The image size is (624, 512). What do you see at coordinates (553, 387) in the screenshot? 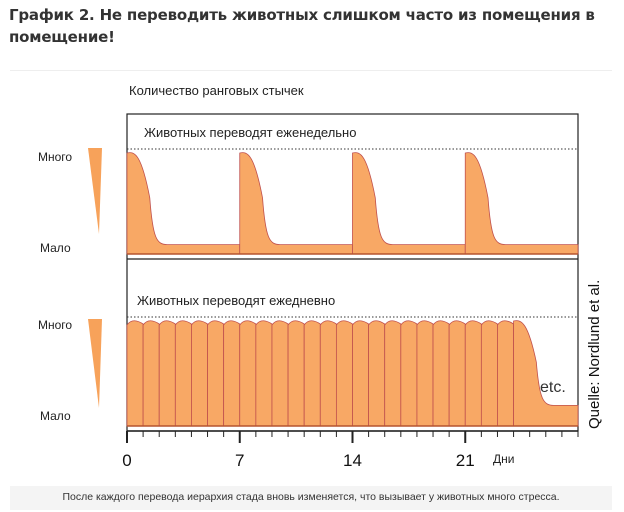
I see `etc-annotation: etc.` at bounding box center [553, 387].